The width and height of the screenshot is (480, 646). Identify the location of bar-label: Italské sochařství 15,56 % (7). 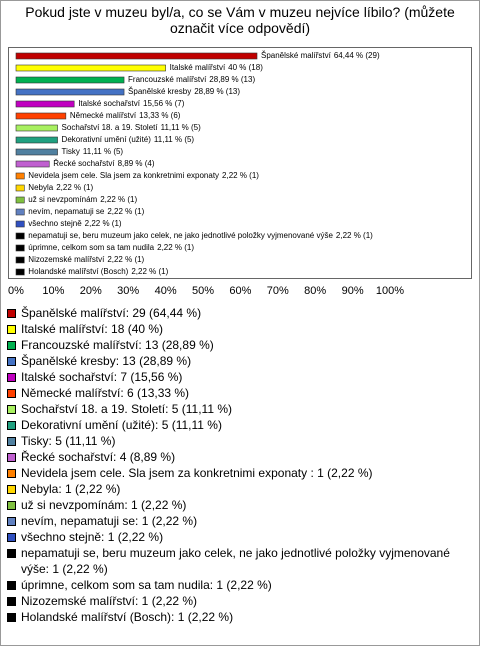
(131, 103).